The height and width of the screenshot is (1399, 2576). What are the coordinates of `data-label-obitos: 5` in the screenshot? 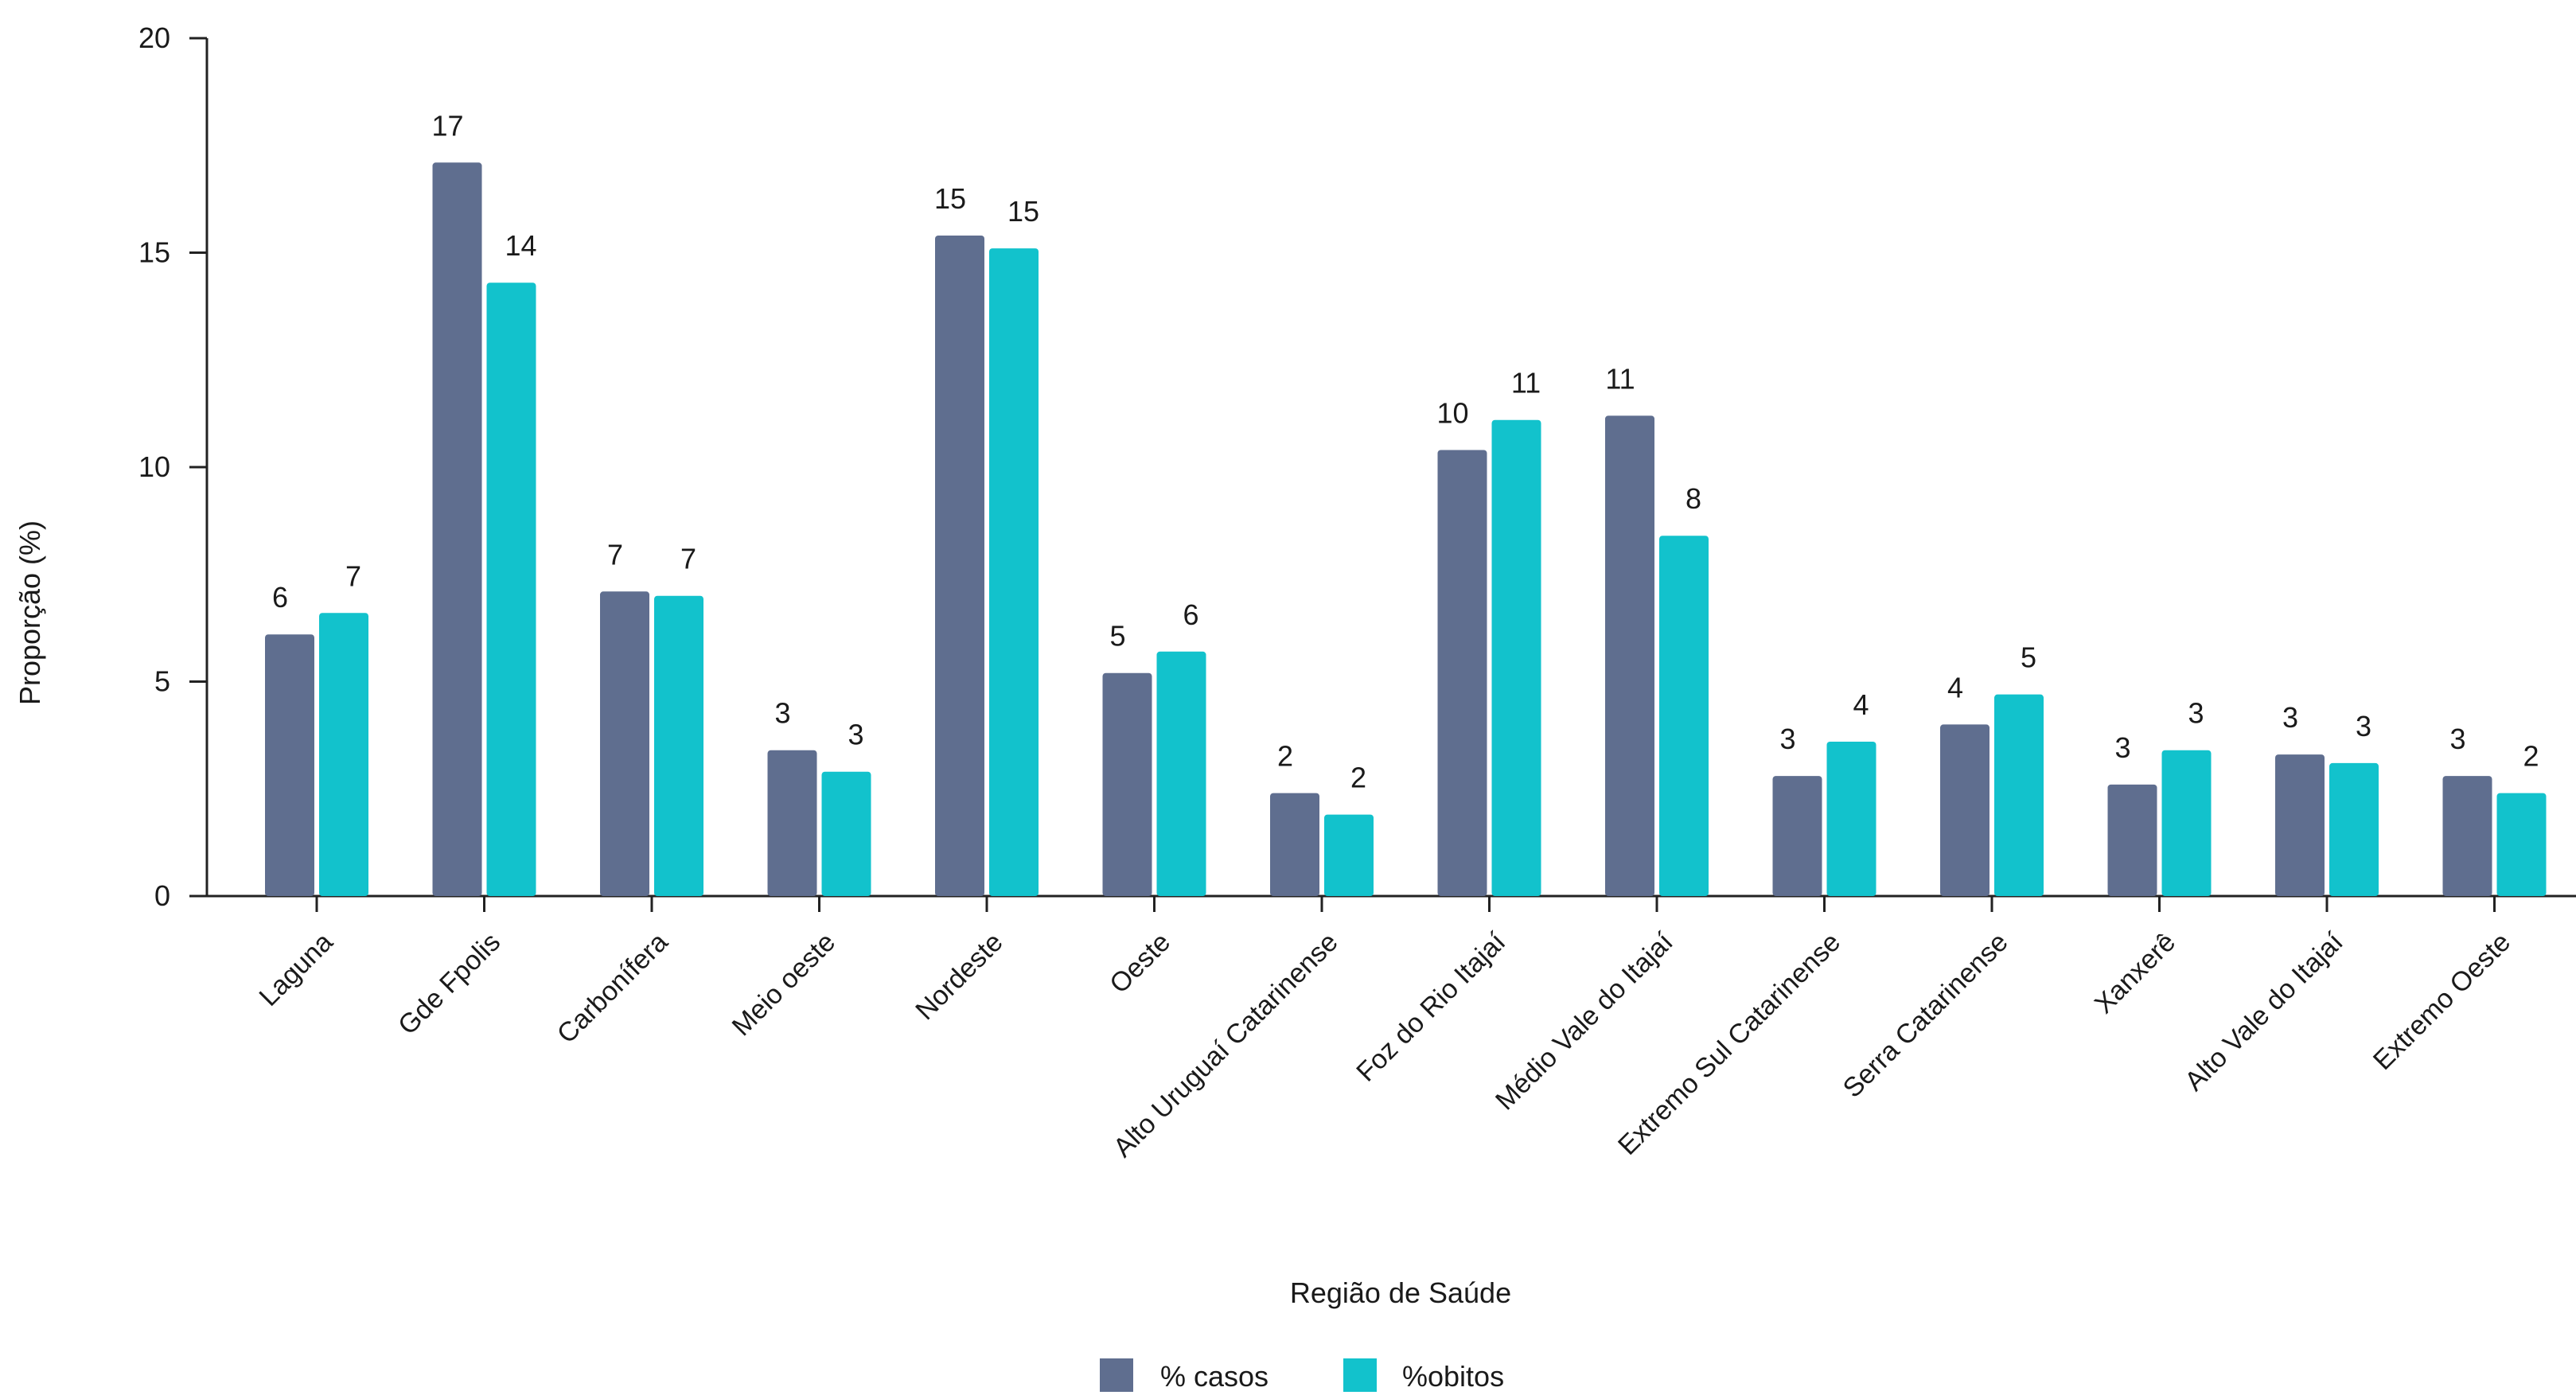 It's located at (2028, 657).